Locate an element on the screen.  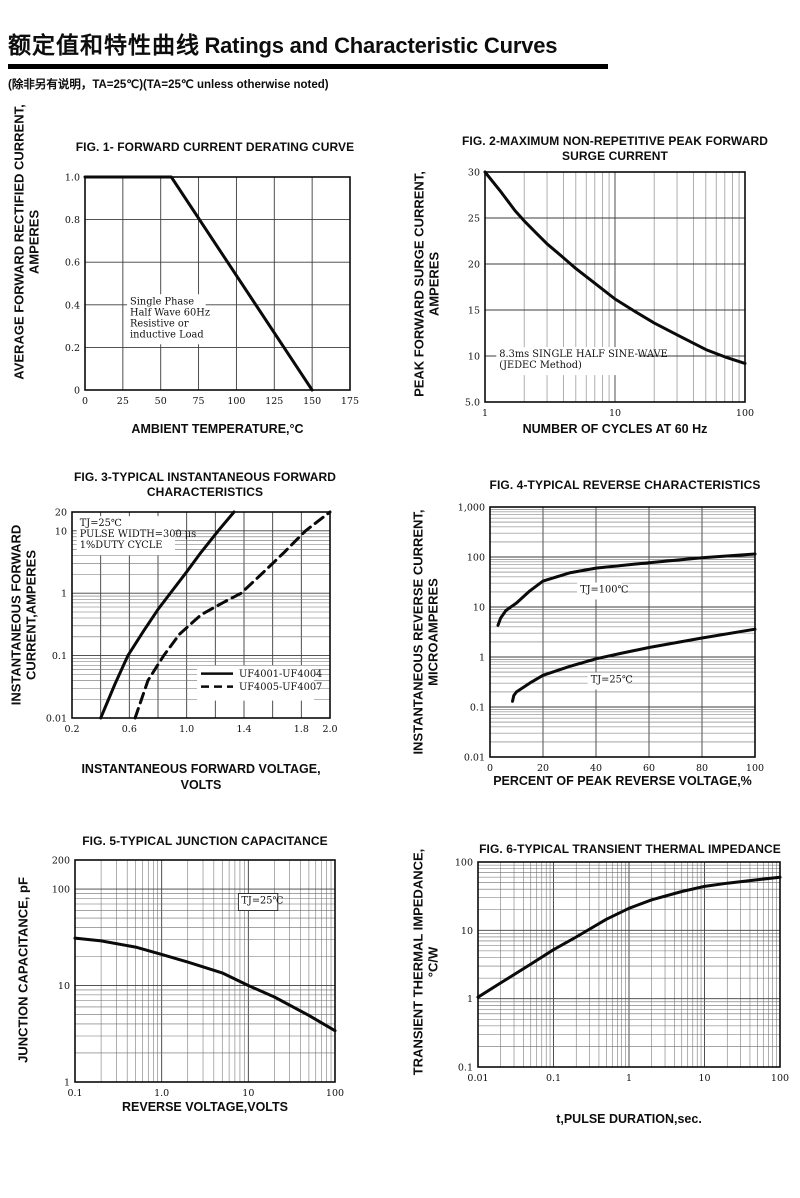
page-title-chinese: 额定值和特性曲线 is located at coordinates (104, 45).